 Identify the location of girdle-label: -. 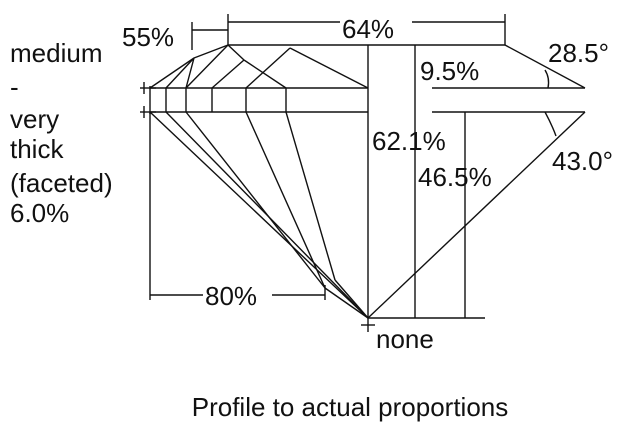
(14, 87).